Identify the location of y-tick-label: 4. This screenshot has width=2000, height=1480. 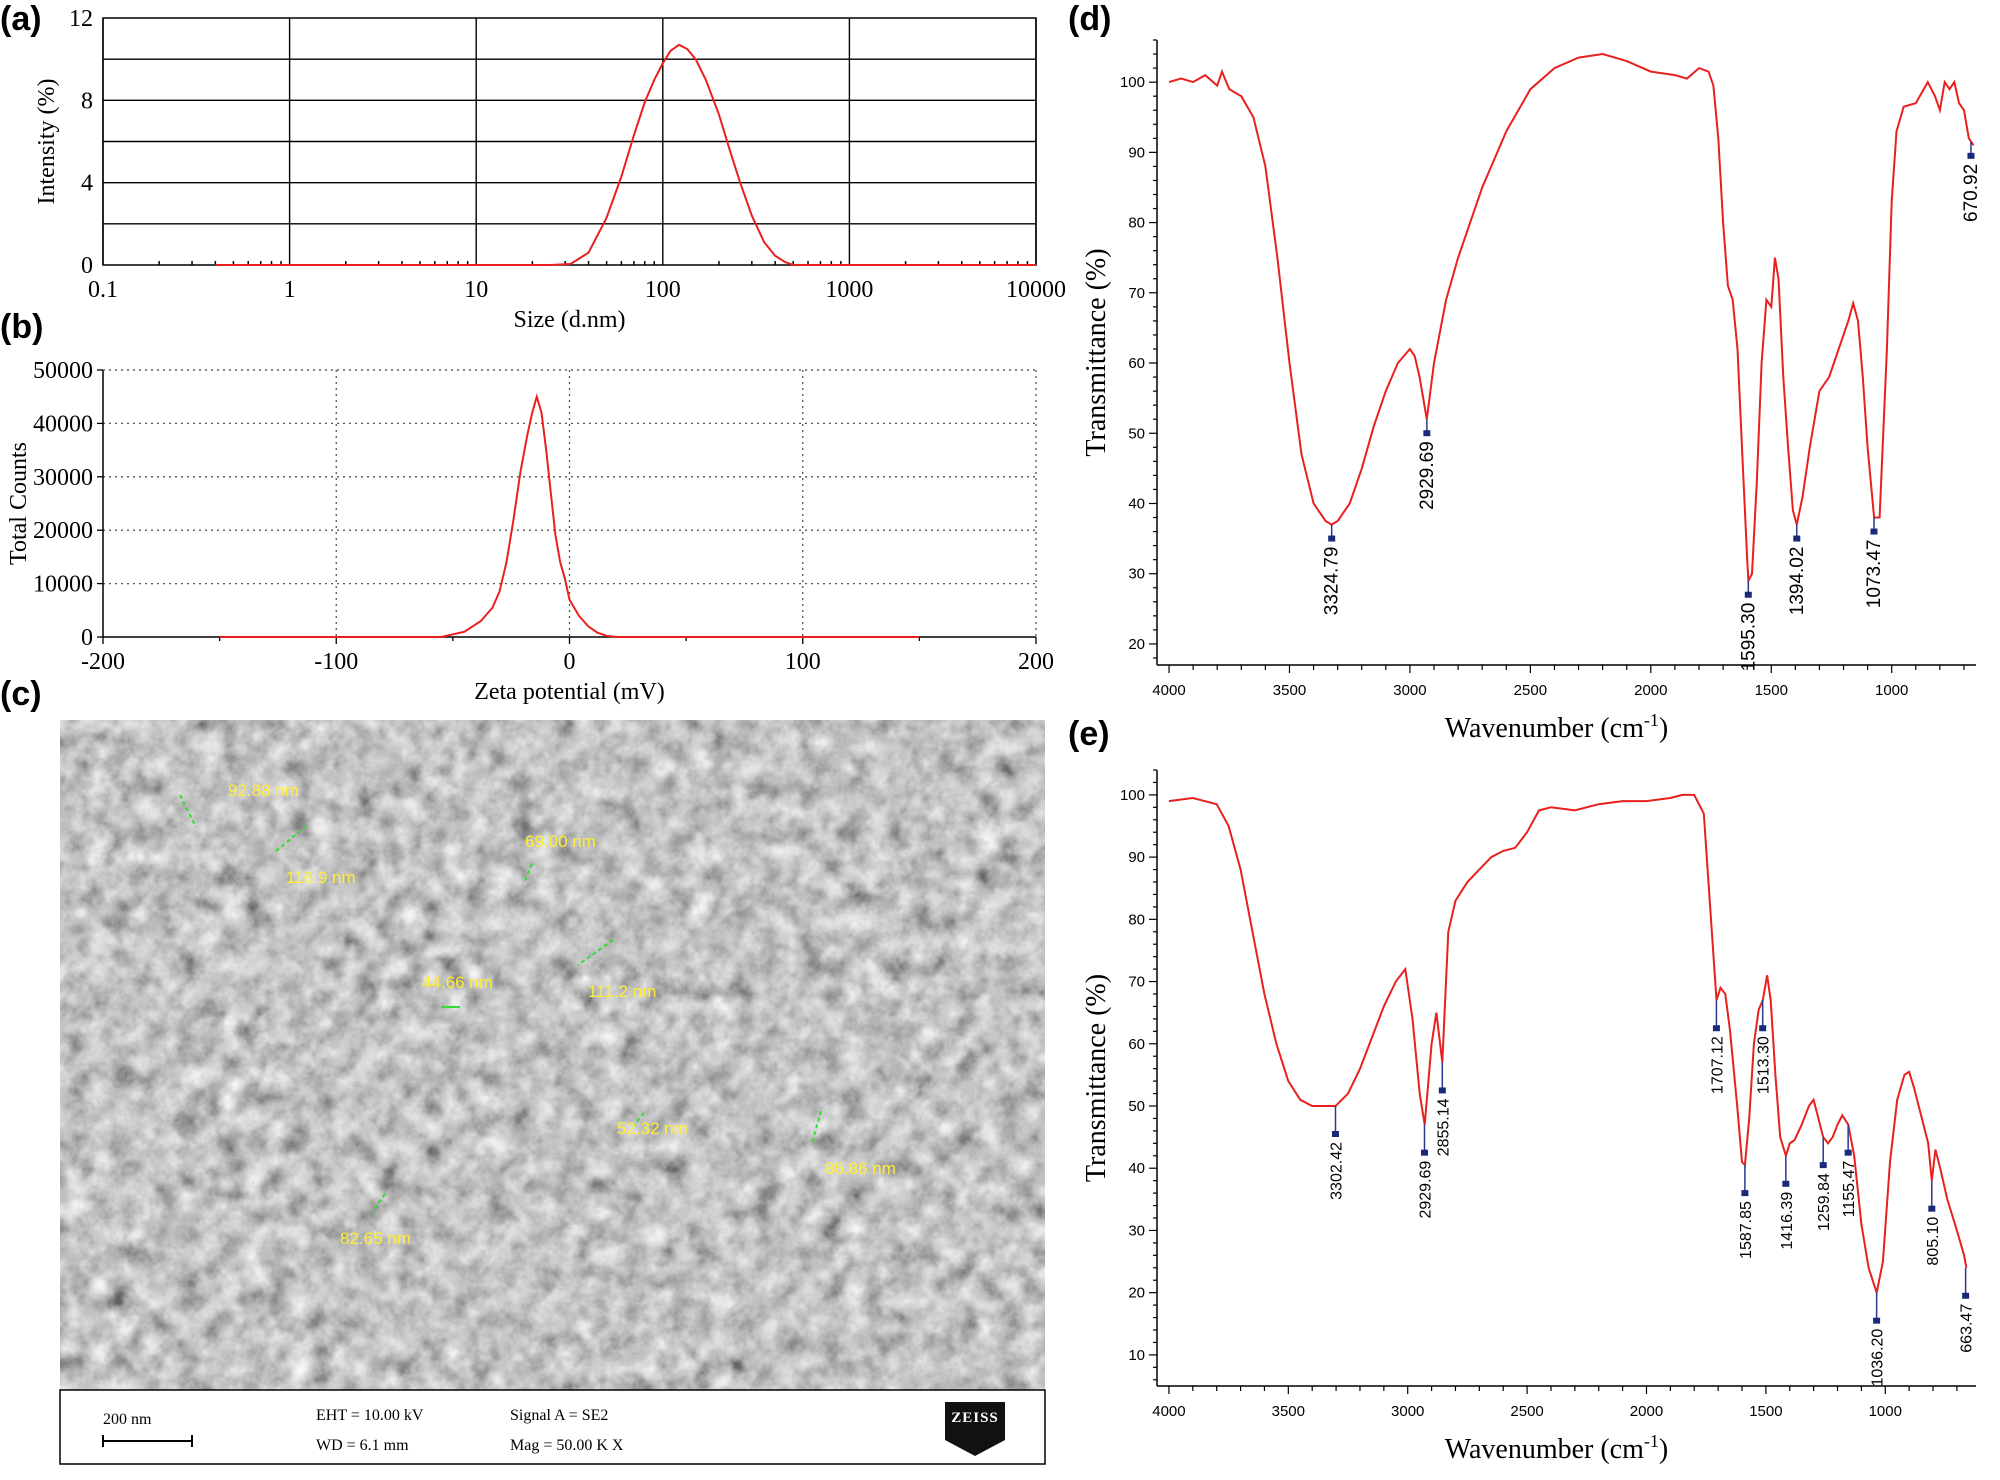
(87, 184).